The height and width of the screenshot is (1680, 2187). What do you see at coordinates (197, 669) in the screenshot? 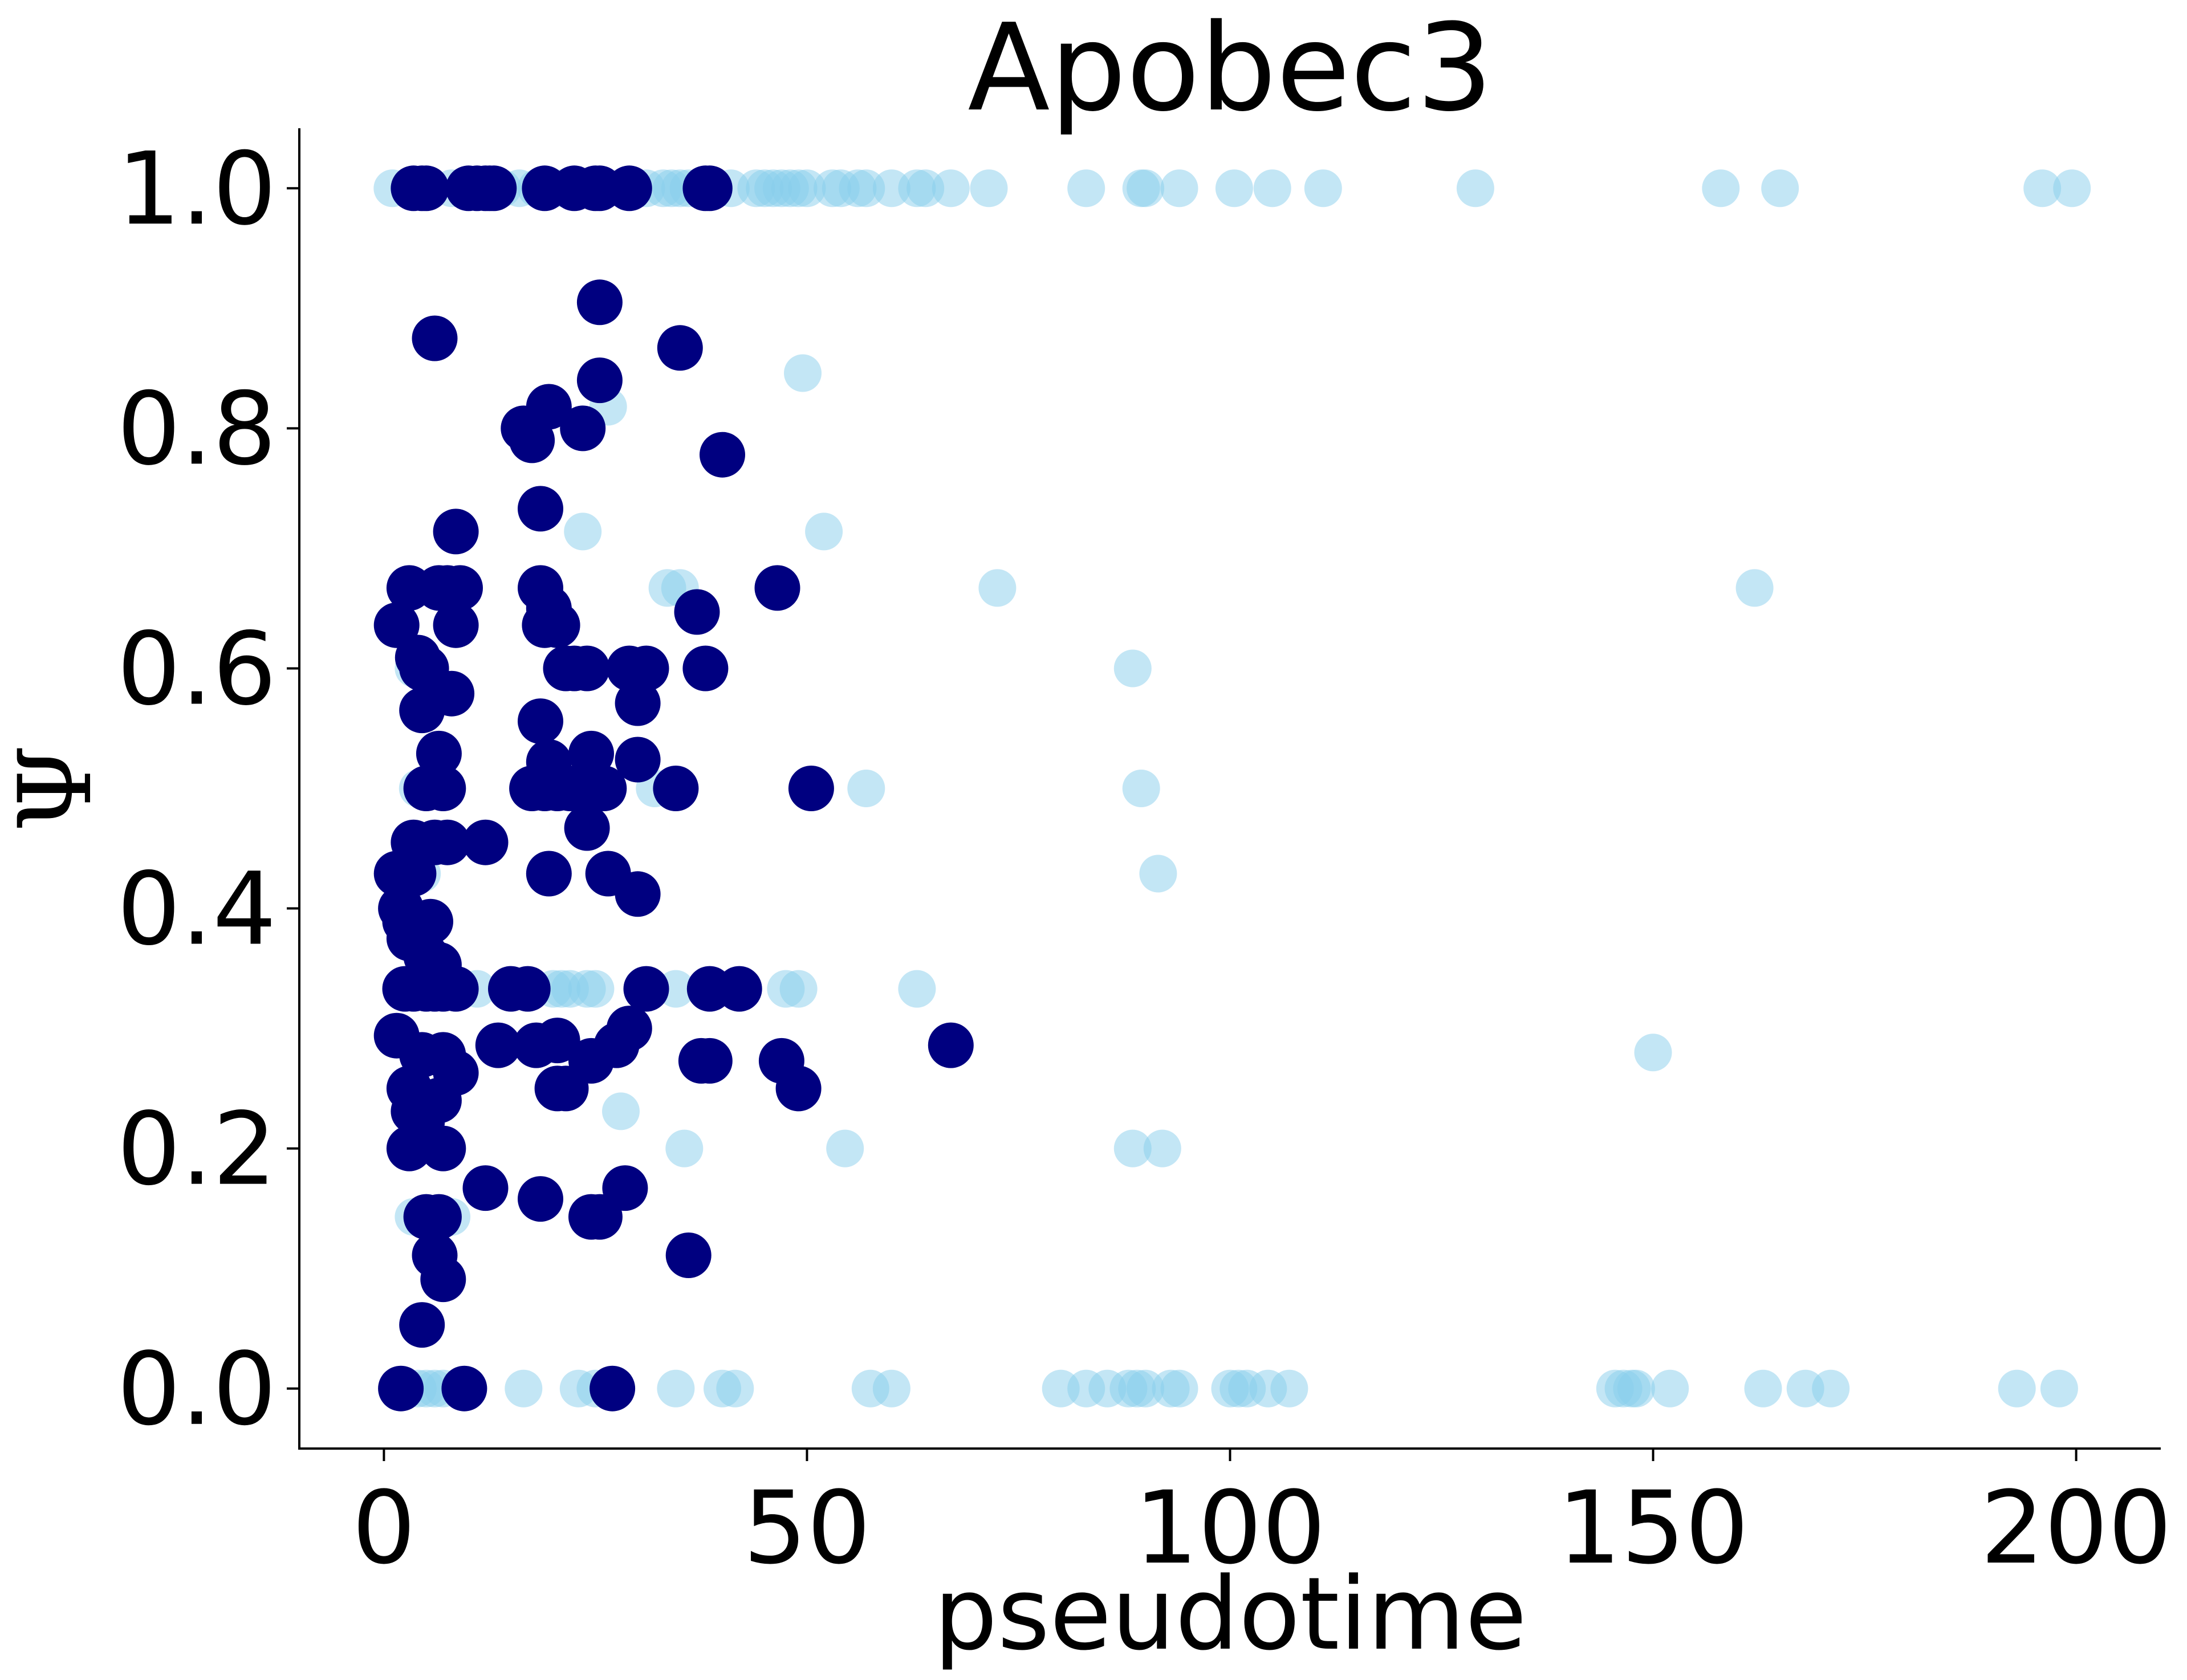
I see `y-tick-label: 0.6` at bounding box center [197, 669].